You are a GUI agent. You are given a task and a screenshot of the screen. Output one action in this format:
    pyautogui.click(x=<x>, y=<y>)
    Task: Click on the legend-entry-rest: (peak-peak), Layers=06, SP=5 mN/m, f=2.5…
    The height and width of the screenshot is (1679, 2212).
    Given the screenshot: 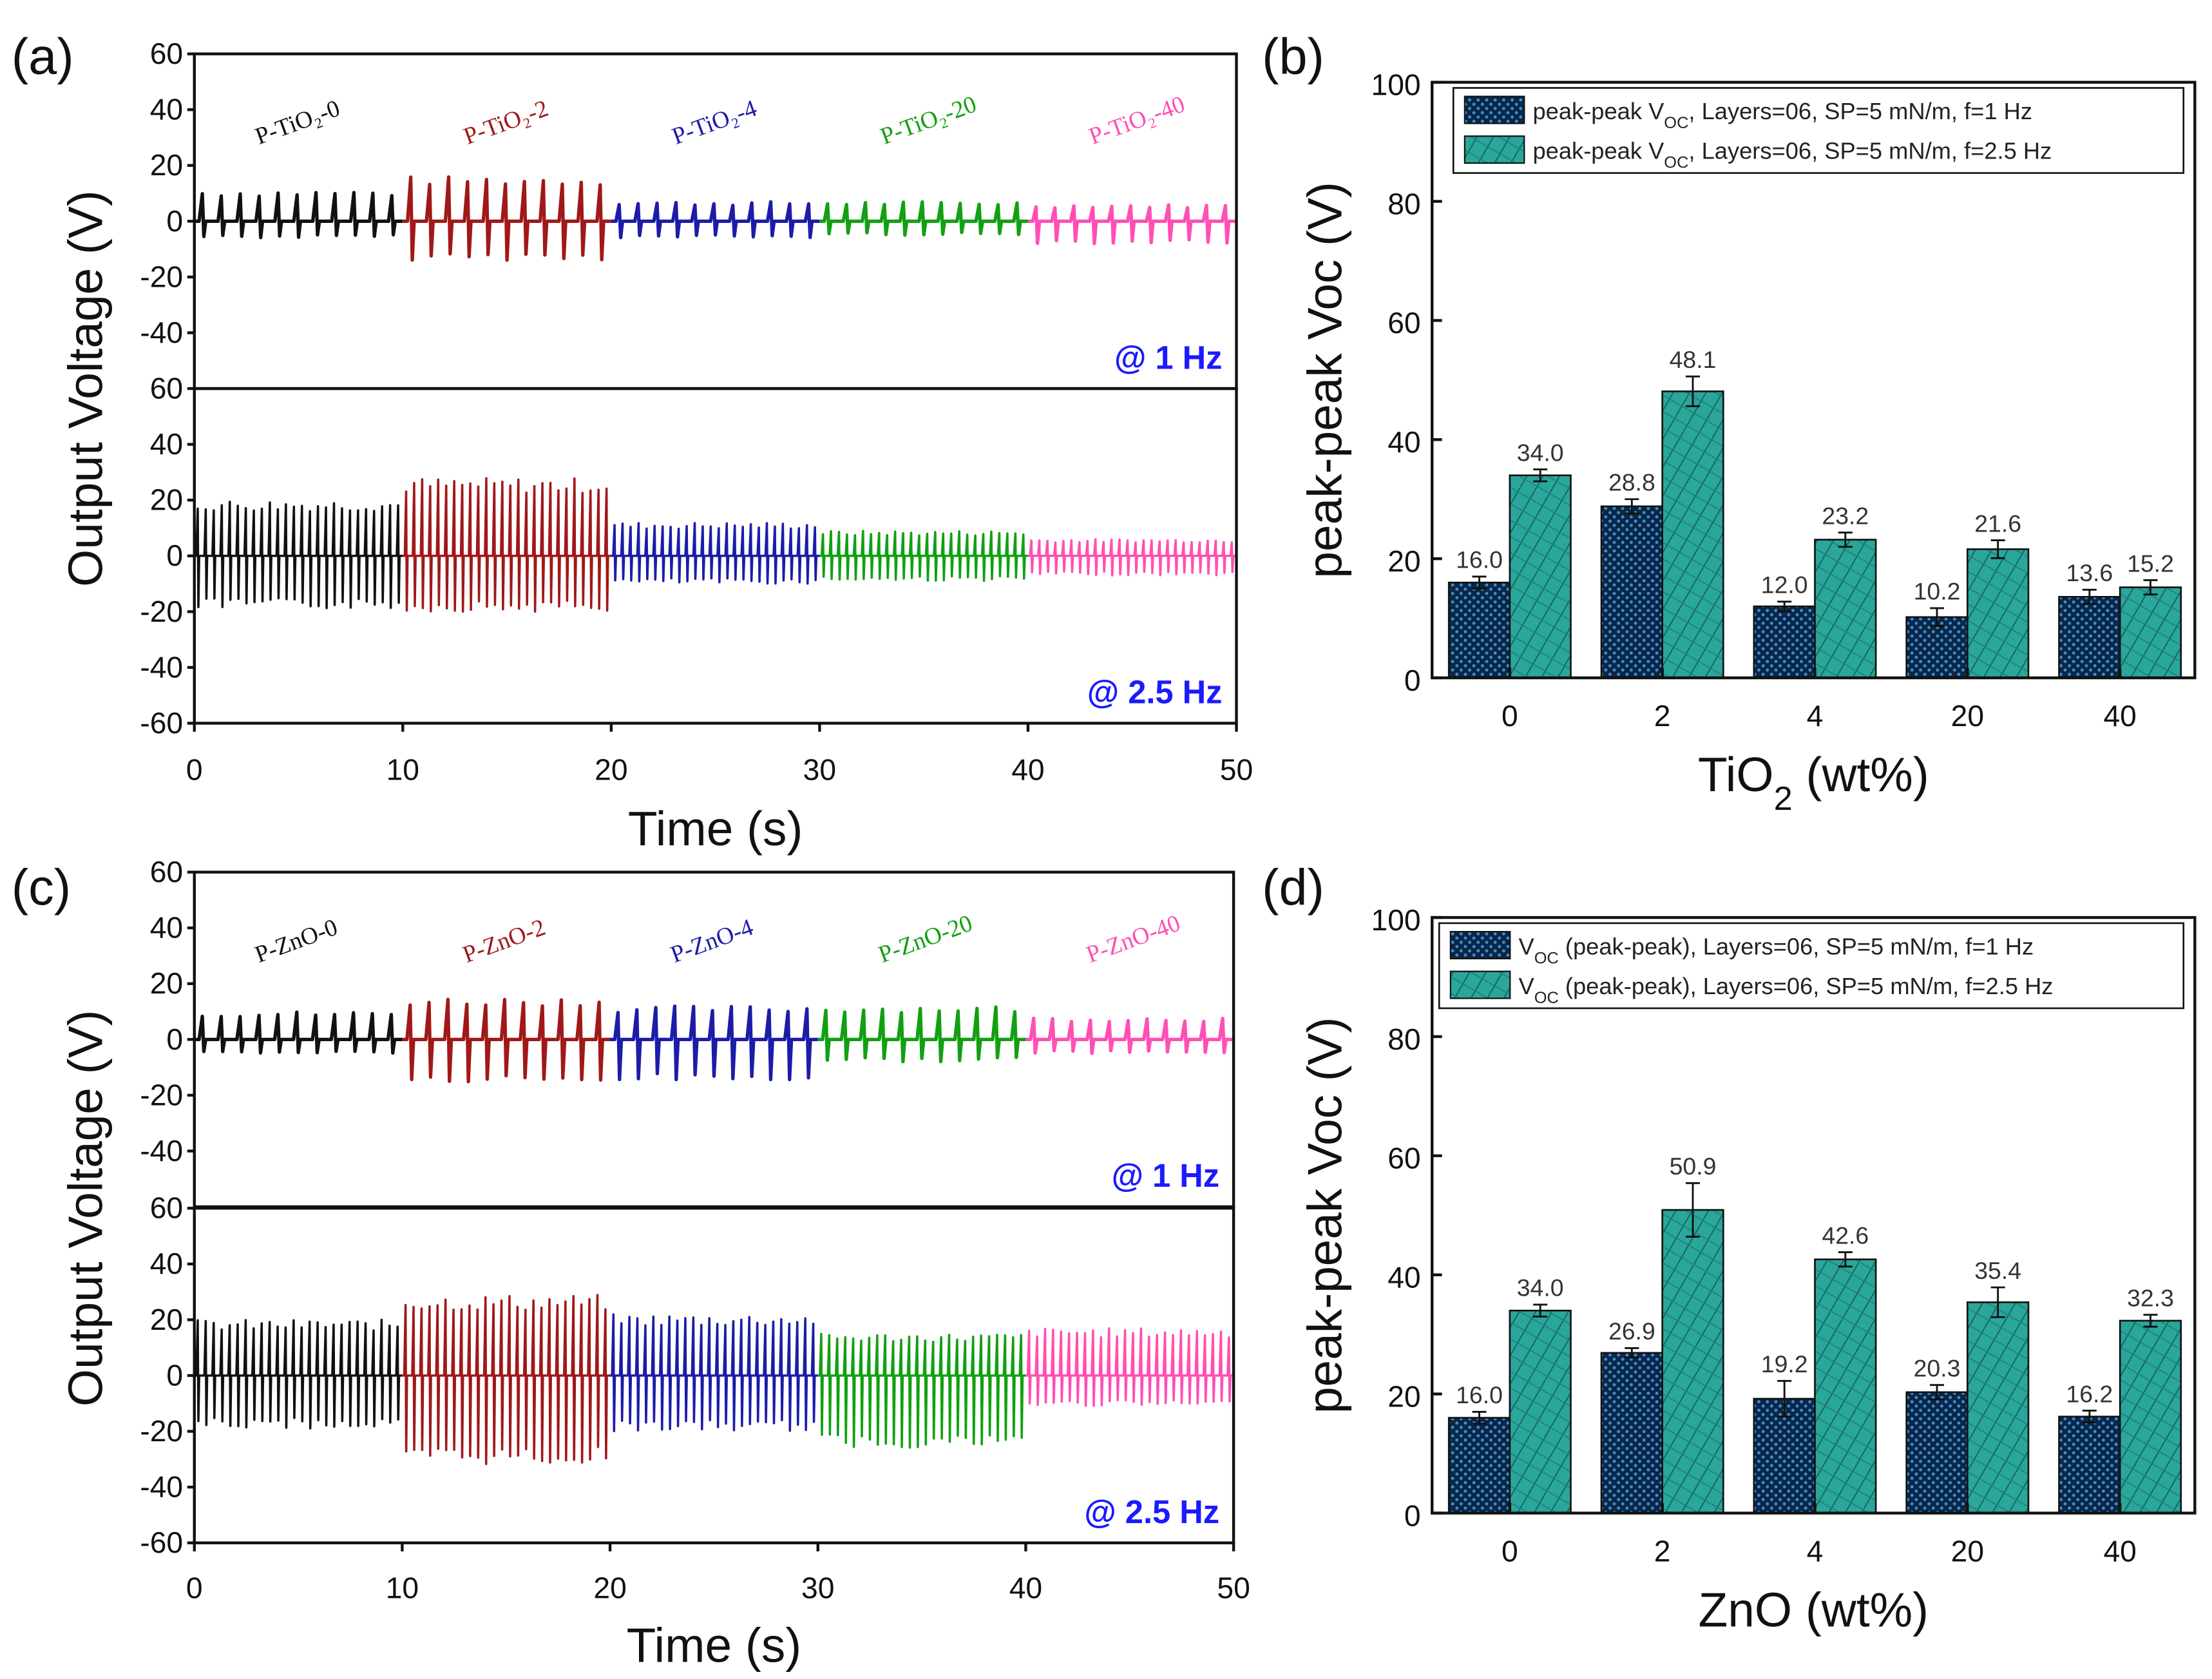 What is the action you would take?
    pyautogui.click(x=1806, y=986)
    